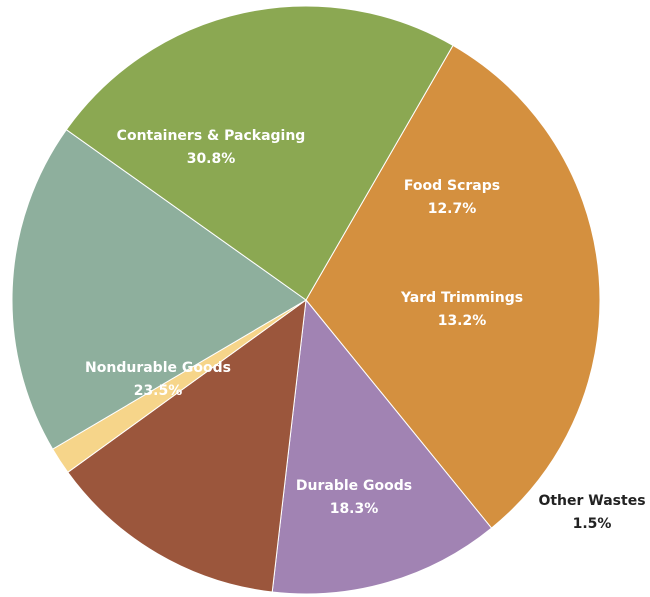  What do you see at coordinates (158, 379) in the screenshot?
I see `slice-label-nondurable-goods: Nondurable Goods 23.5%` at bounding box center [158, 379].